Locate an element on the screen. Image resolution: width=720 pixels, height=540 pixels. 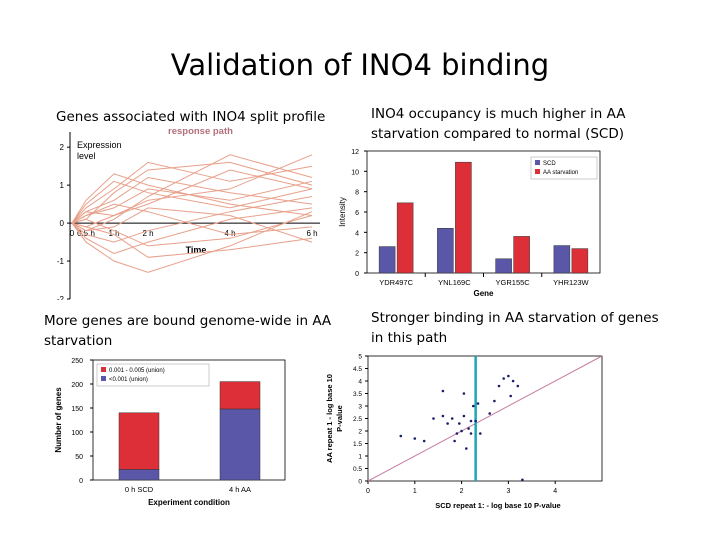
caption-top-left: Genes associated with INO4 split profile is located at coordinates (191, 117).